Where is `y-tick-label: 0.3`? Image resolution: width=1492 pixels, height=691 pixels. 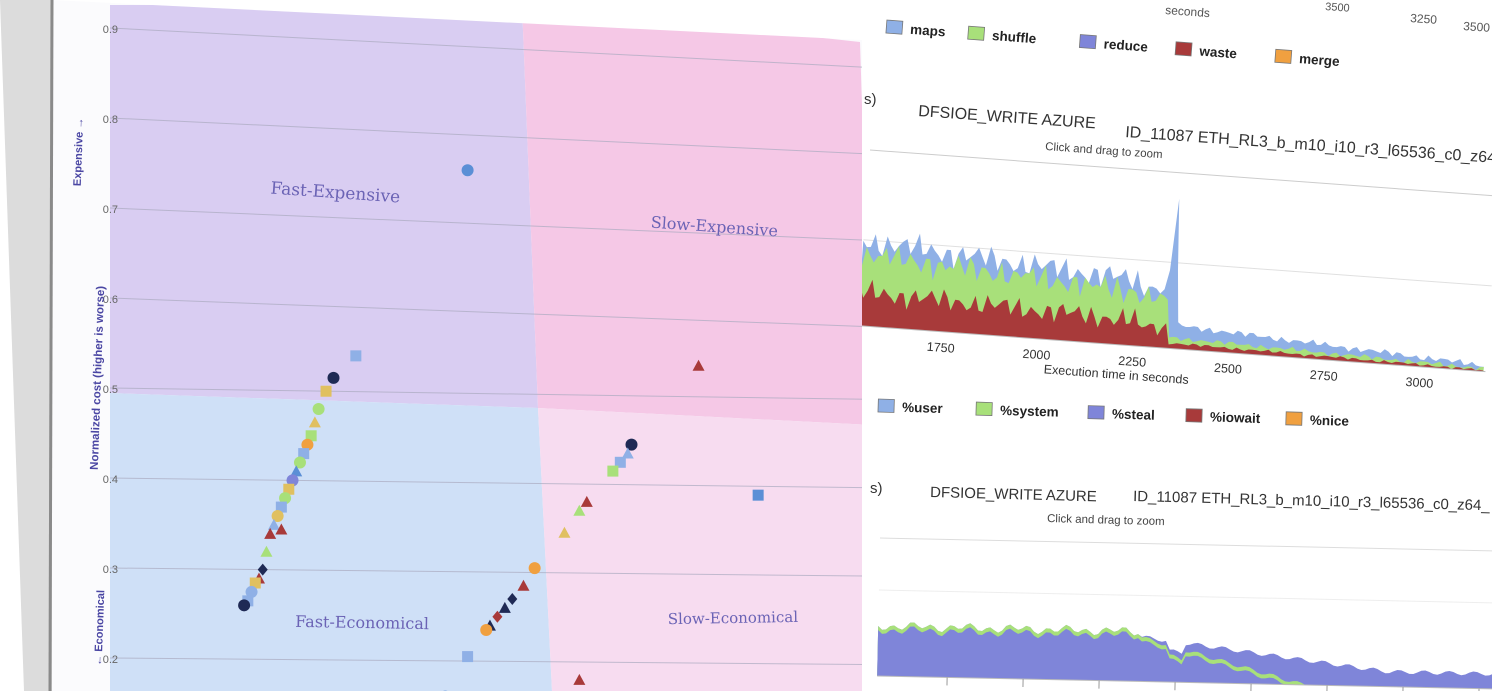 y-tick-label: 0.3 is located at coordinates (110, 570).